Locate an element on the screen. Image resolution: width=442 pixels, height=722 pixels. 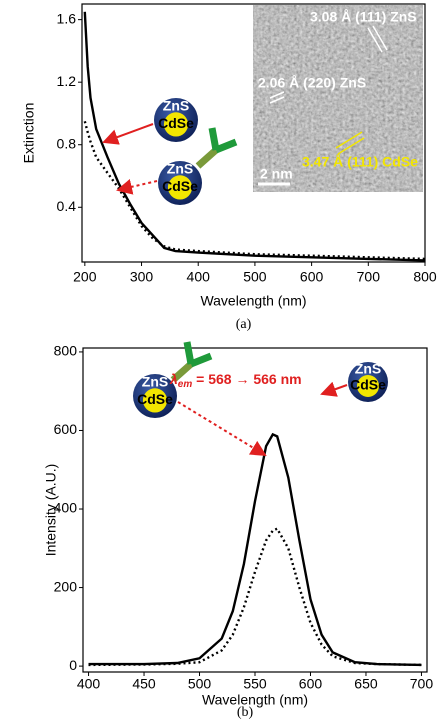
y-tick-label: 600 is located at coordinates (66, 429).